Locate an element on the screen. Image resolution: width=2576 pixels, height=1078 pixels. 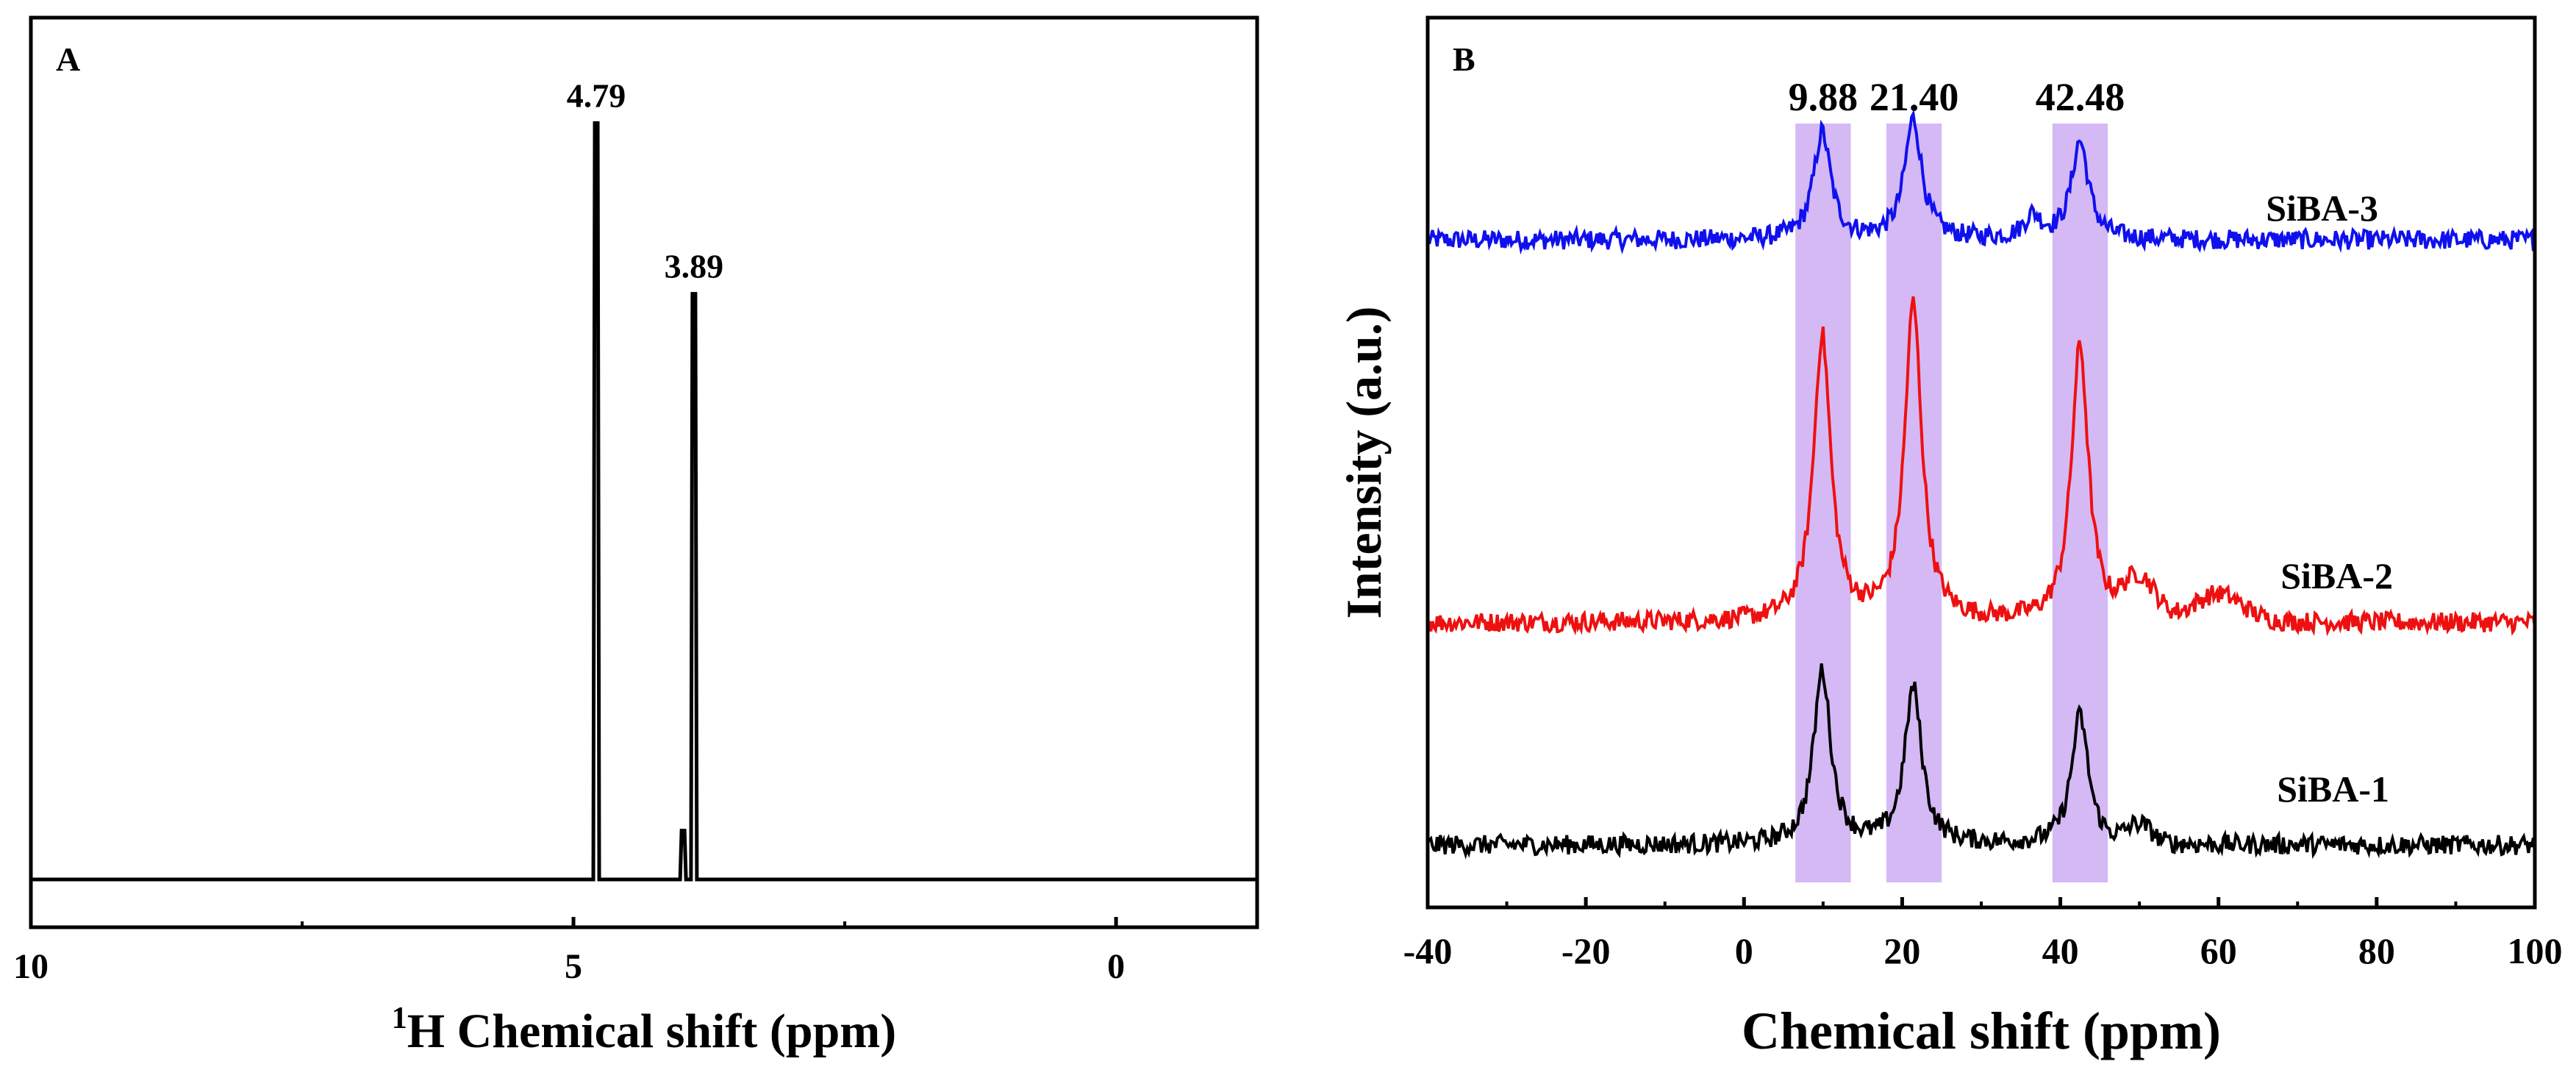
panel-a-peak-label: 3.89 is located at coordinates (694, 266).